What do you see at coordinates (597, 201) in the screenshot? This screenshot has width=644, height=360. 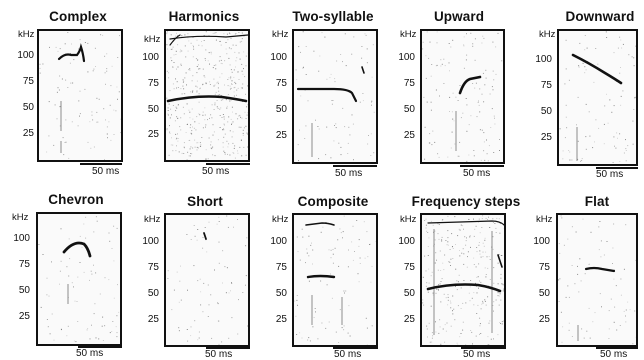 I see `panel-title: Flat` at bounding box center [597, 201].